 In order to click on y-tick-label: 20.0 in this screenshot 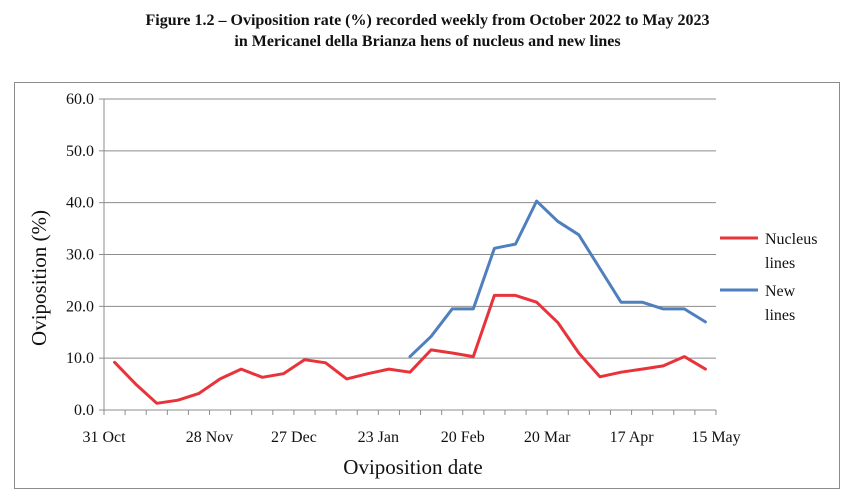, I will do `click(80, 306)`.